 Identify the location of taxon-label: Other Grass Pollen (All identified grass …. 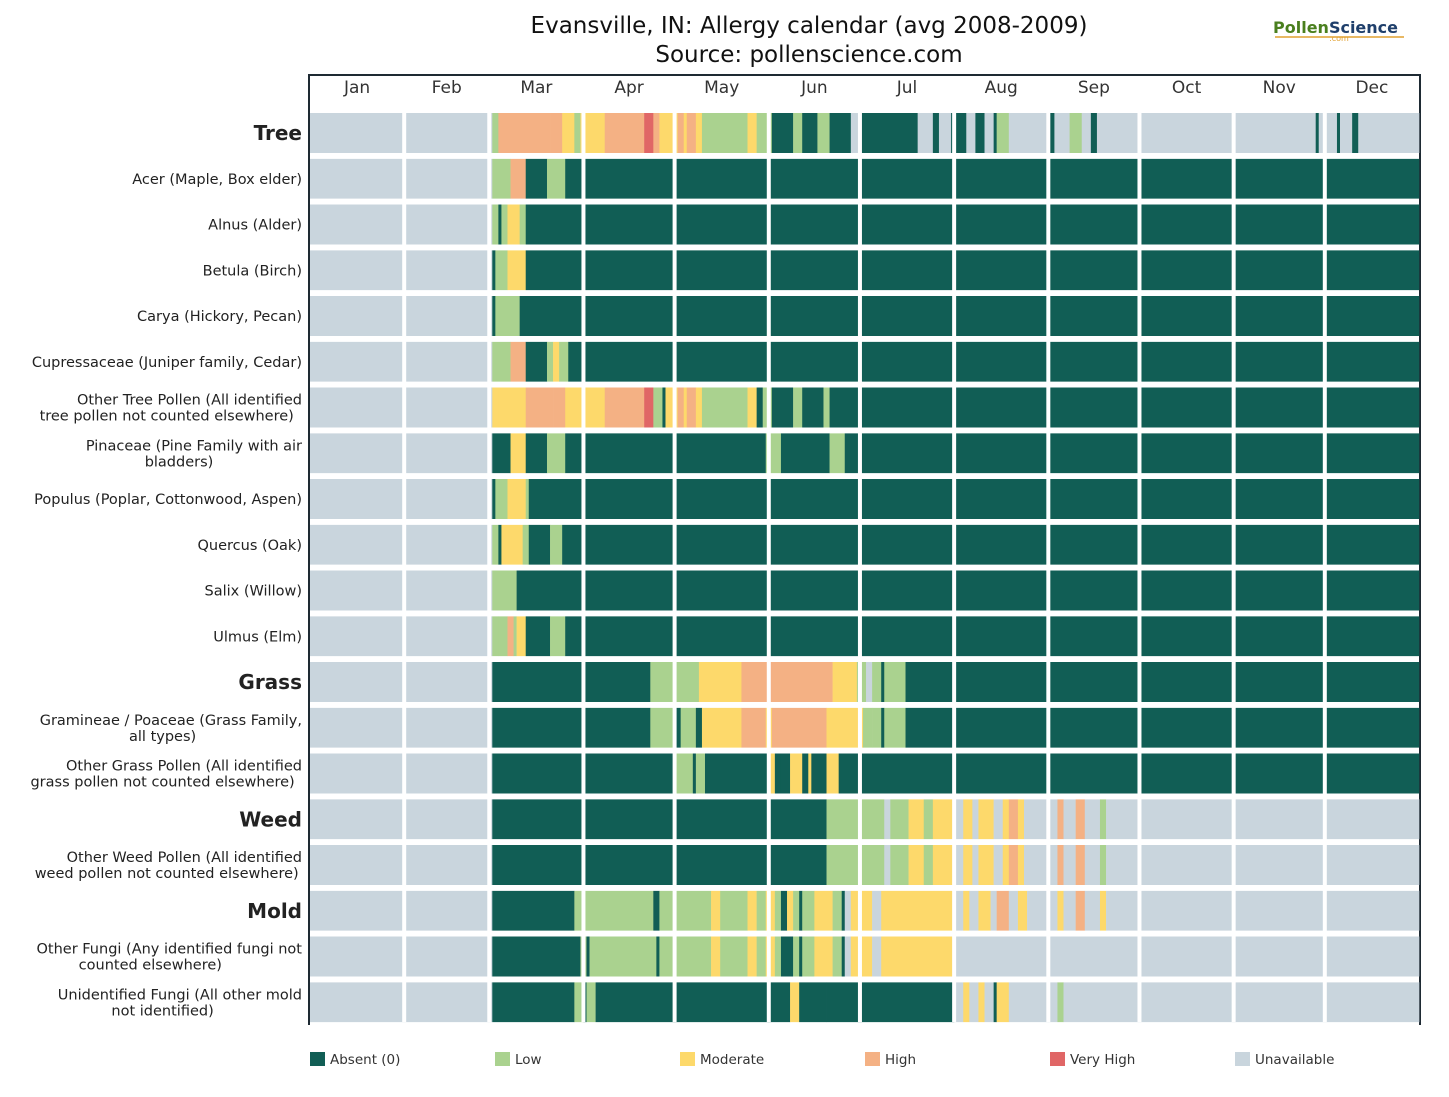
(166, 775).